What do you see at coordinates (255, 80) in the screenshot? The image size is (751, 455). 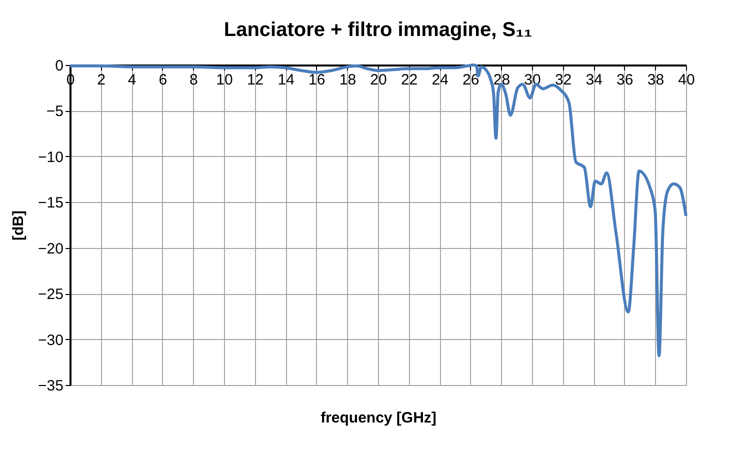 I see `x-tick-label: 12` at bounding box center [255, 80].